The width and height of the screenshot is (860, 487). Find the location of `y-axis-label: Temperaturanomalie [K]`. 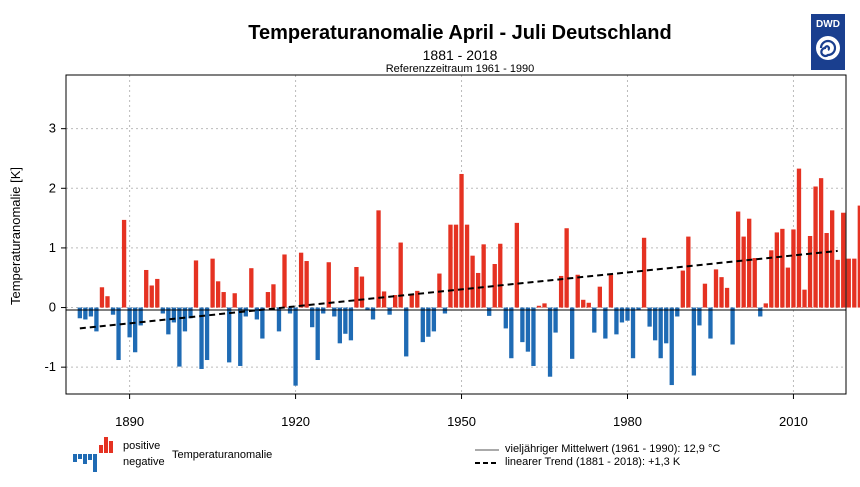

y-axis-label: Temperaturanomalie [K] is located at coordinates (15, 236).